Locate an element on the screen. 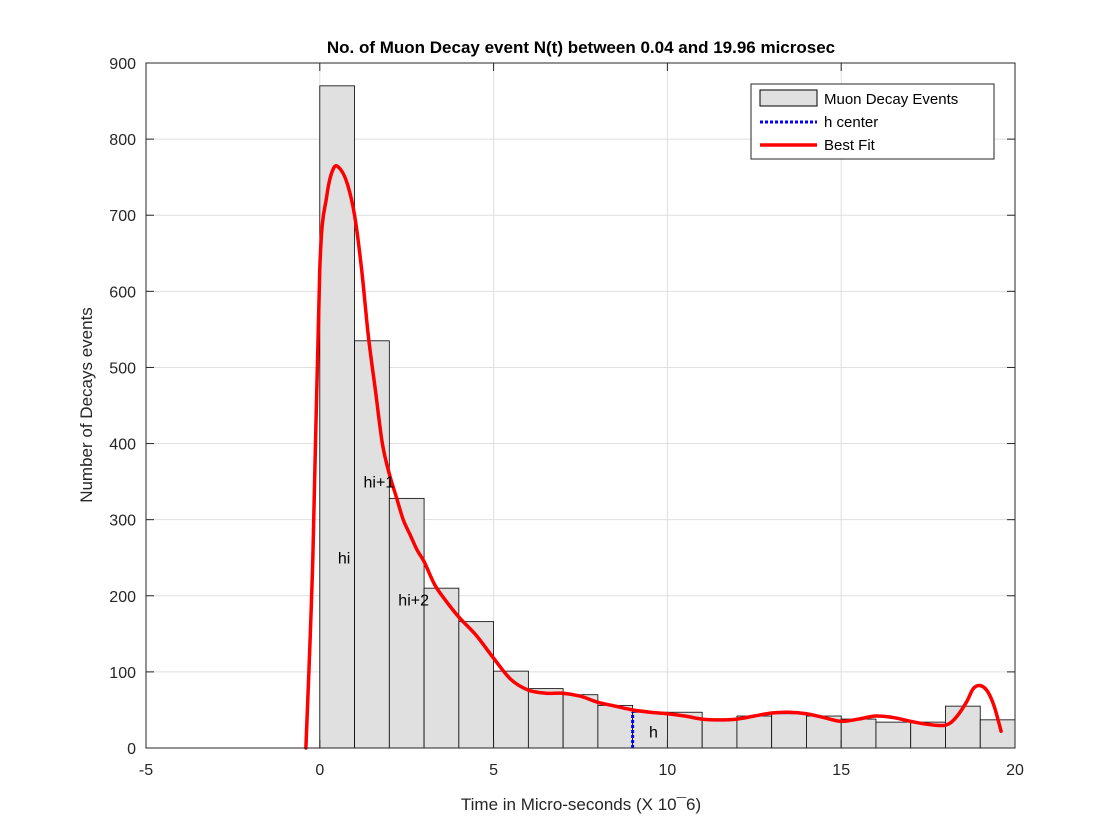 Image resolution: width=1120 pixels, height=840 pixels. legend: Muon Decay Events h center Best Fit is located at coordinates (872, 121).